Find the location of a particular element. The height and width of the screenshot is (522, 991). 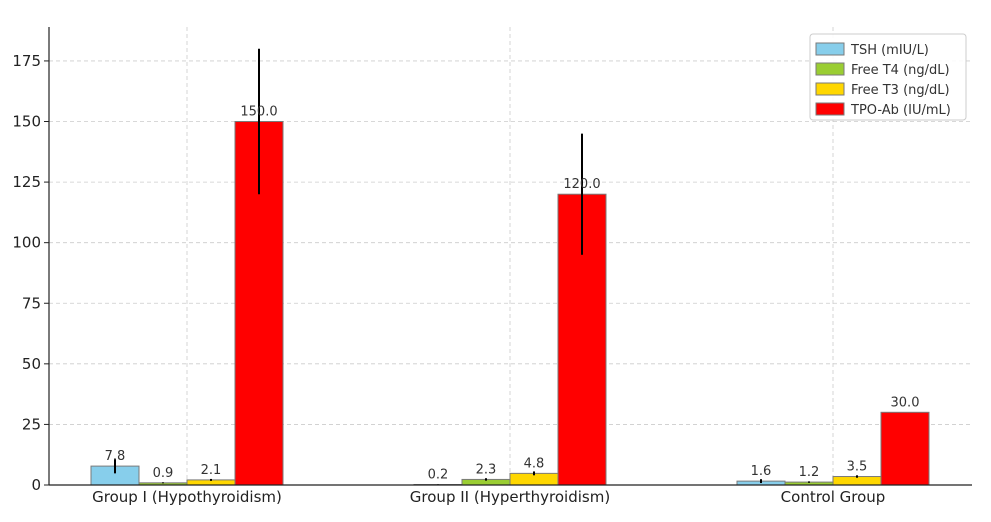

bar-value-label: 30.0 is located at coordinates (905, 402).